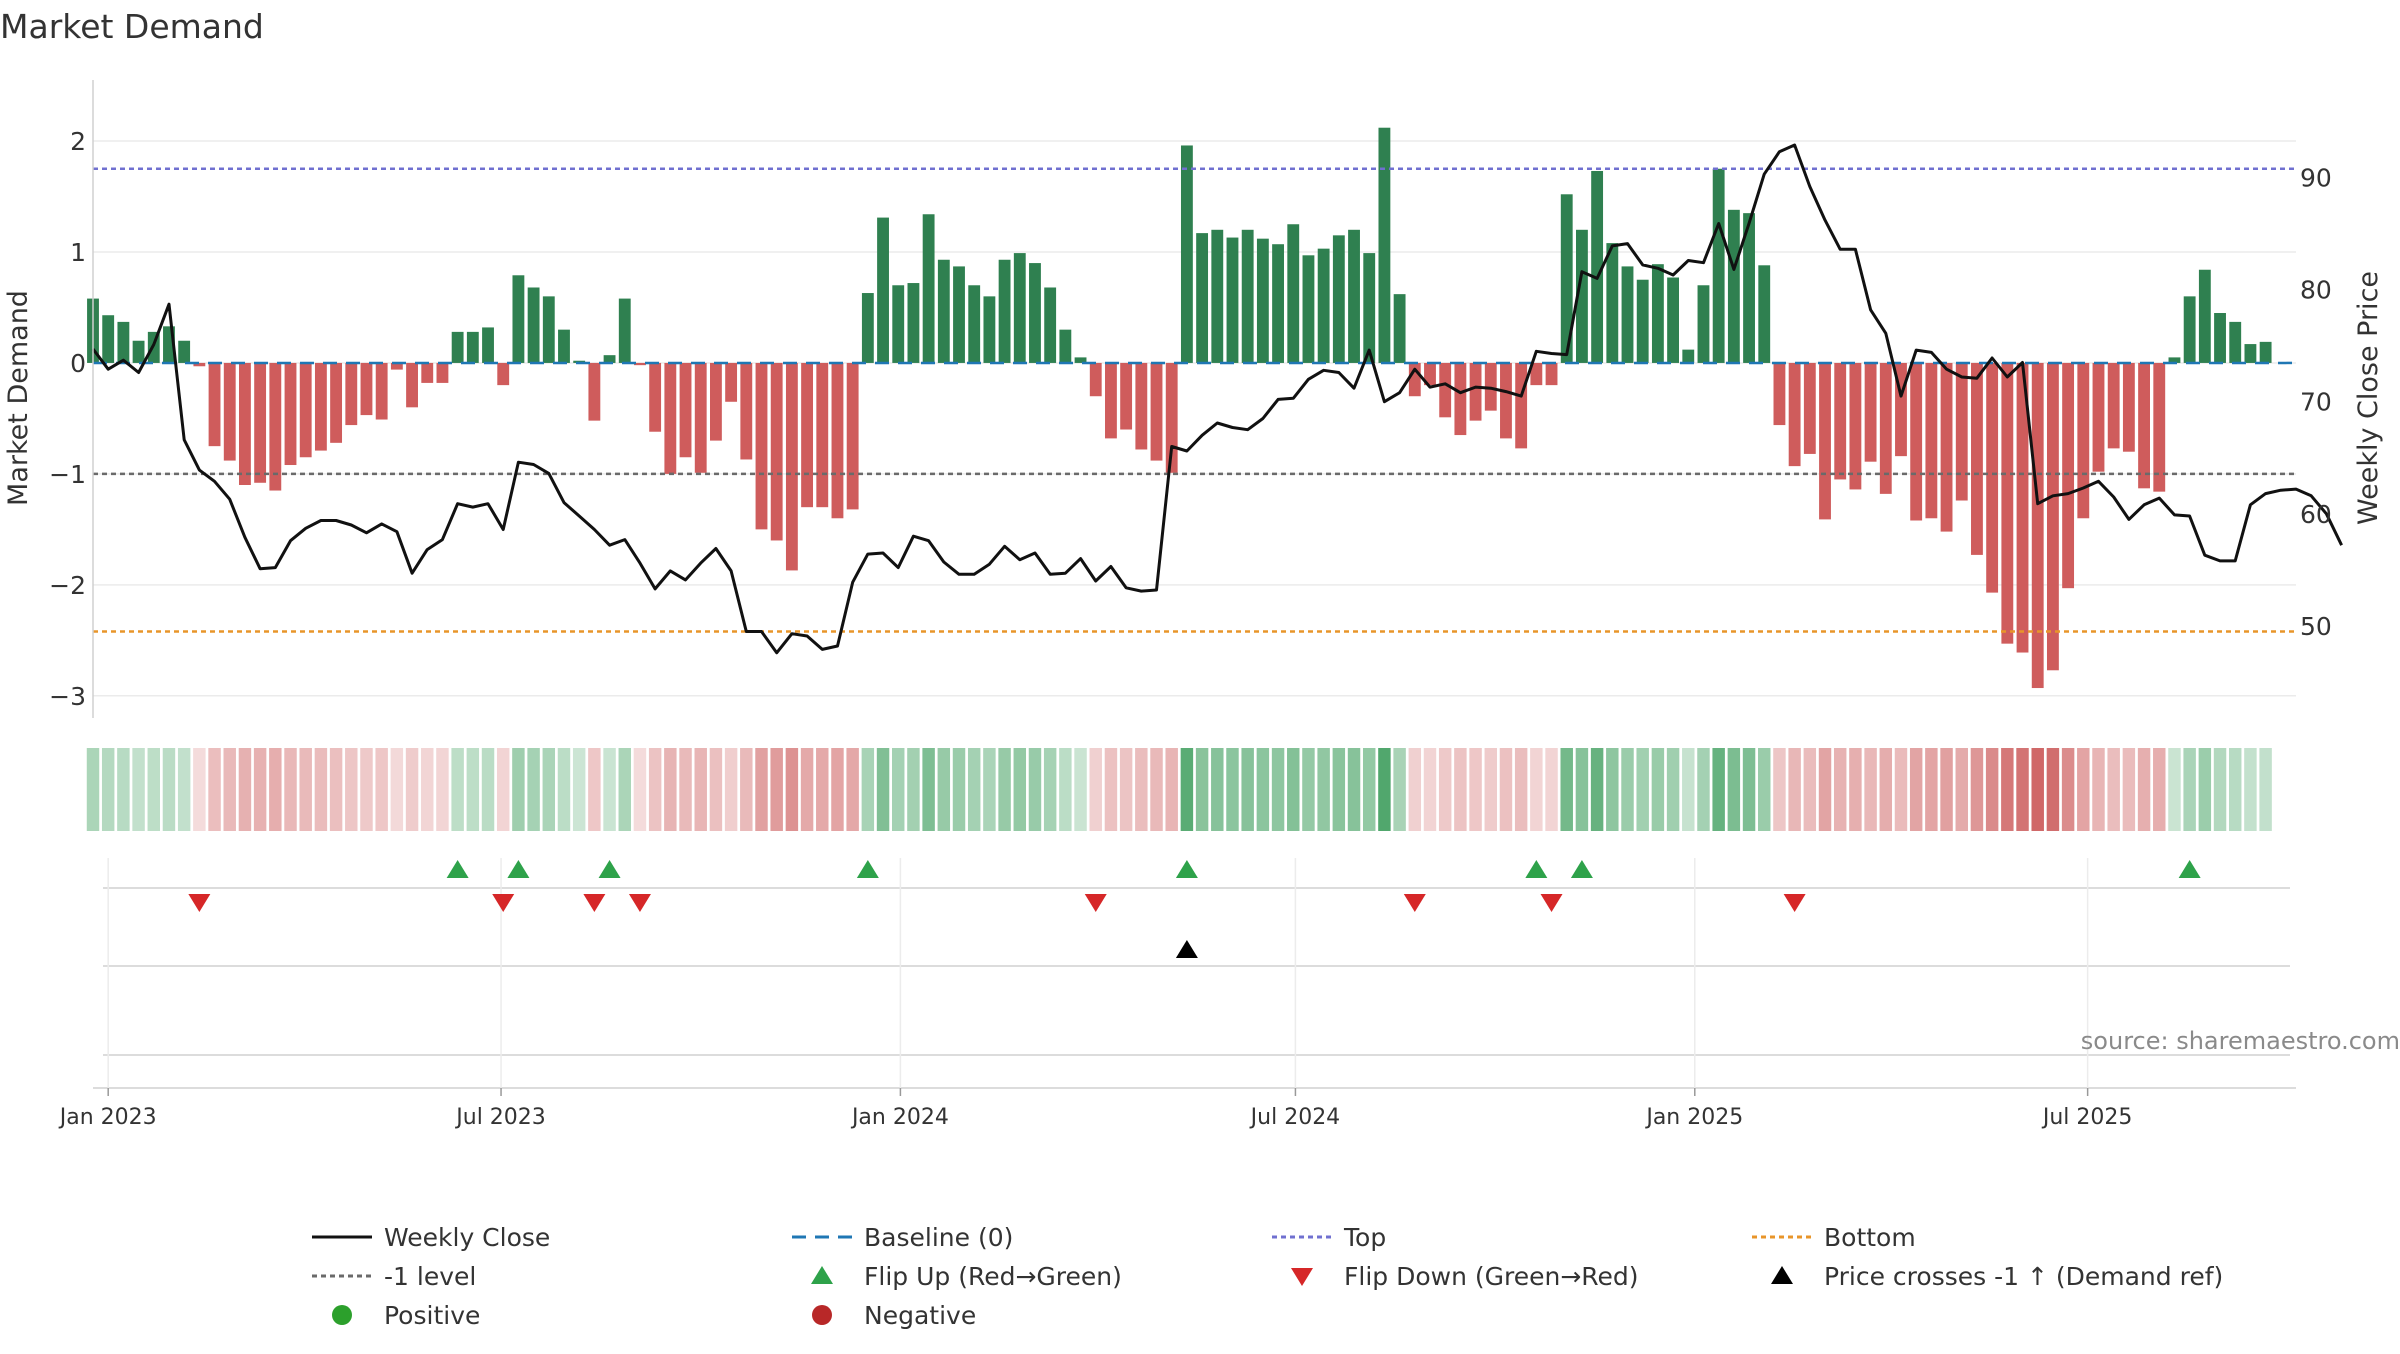  What do you see at coordinates (1997, 1276) in the screenshot?
I see `legend-item: Price crosses -1 ↑ (Demand ref)` at bounding box center [1997, 1276].